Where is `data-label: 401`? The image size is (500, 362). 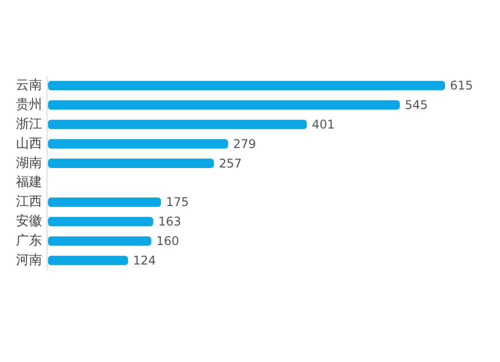 data-label: 401 is located at coordinates (323, 124).